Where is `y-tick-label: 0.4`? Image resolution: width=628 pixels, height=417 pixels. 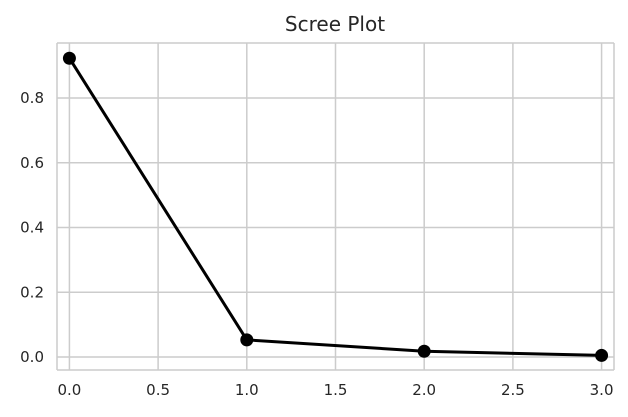
y-tick-label: 0.4 is located at coordinates (32, 228).